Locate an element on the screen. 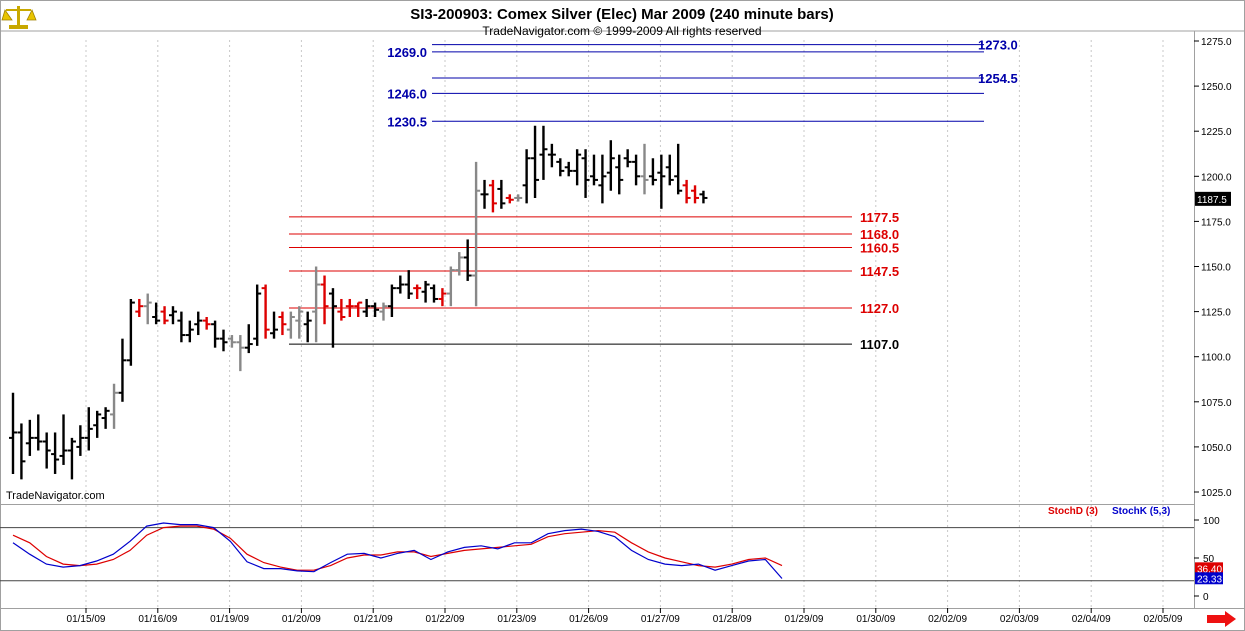 This screenshot has width=1245, height=631. stochD-value-label: 36.40 is located at coordinates (1209, 569).